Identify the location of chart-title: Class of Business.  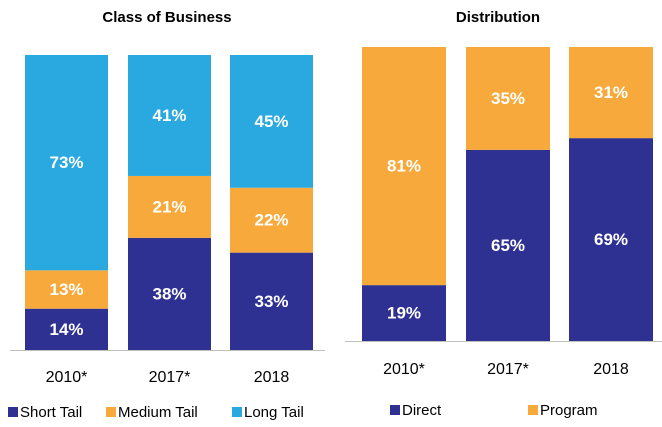
(166, 17).